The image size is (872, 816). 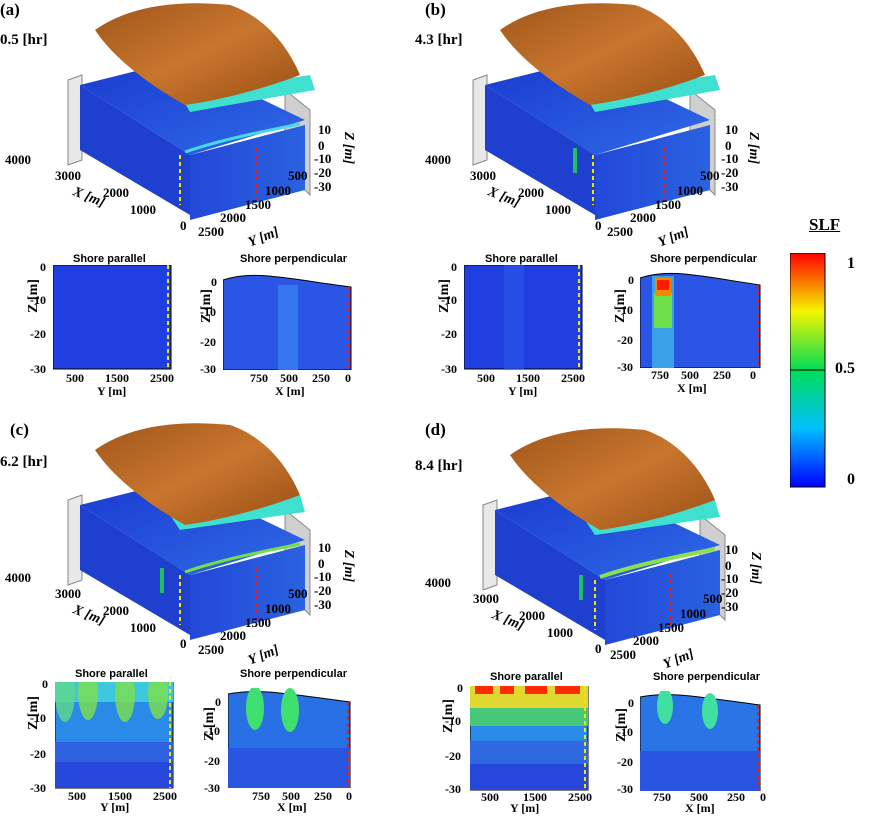 What do you see at coordinates (660, 375) in the screenshot?
I see `x-tick: 750` at bounding box center [660, 375].